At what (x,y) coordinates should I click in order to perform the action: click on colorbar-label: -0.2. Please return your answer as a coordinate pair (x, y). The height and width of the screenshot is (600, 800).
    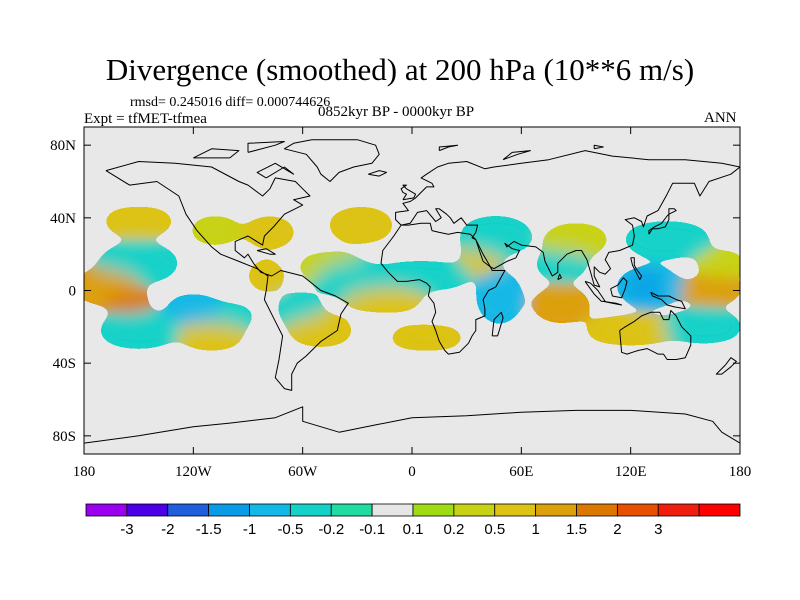
    Looking at the image, I should click on (331, 529).